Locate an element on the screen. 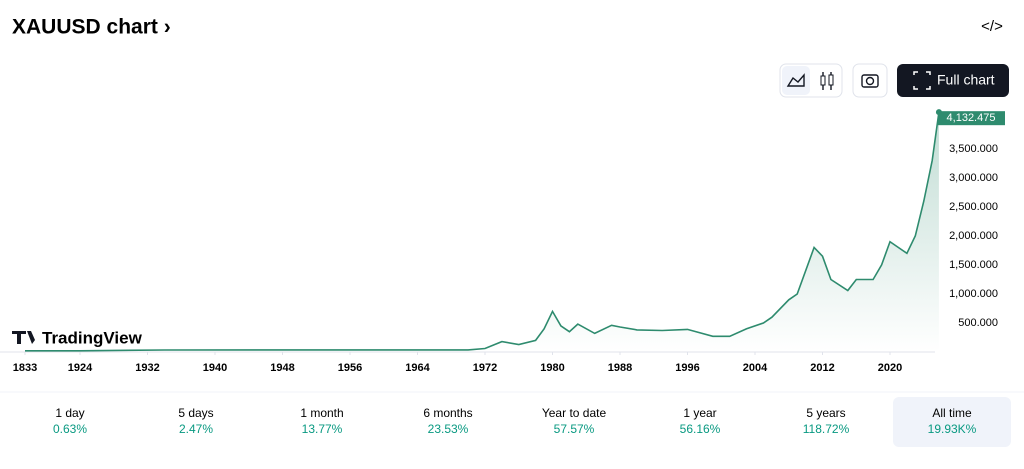 The image size is (1024, 469). snapshot-button is located at coordinates (870, 80).